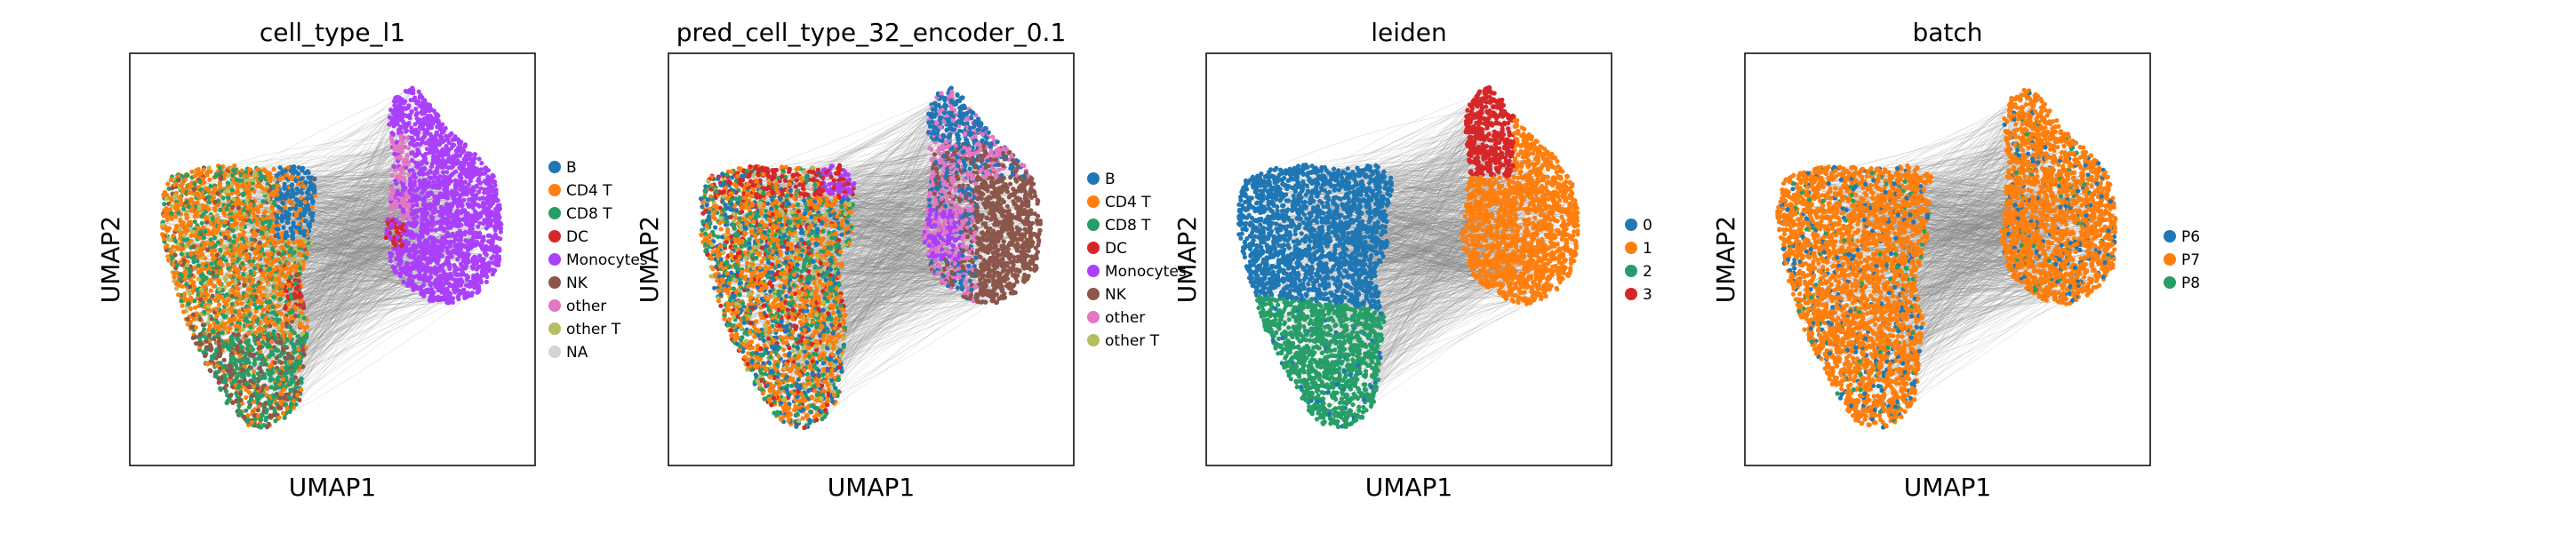 This screenshot has width=2576, height=533. Describe the element at coordinates (332, 32) in the screenshot. I see `panel-title: cell_type_l1` at that location.